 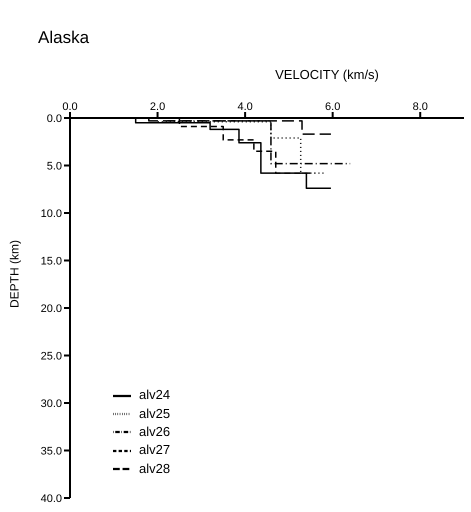 What do you see at coordinates (64, 37) in the screenshot?
I see `chart-title: Alaska` at bounding box center [64, 37].